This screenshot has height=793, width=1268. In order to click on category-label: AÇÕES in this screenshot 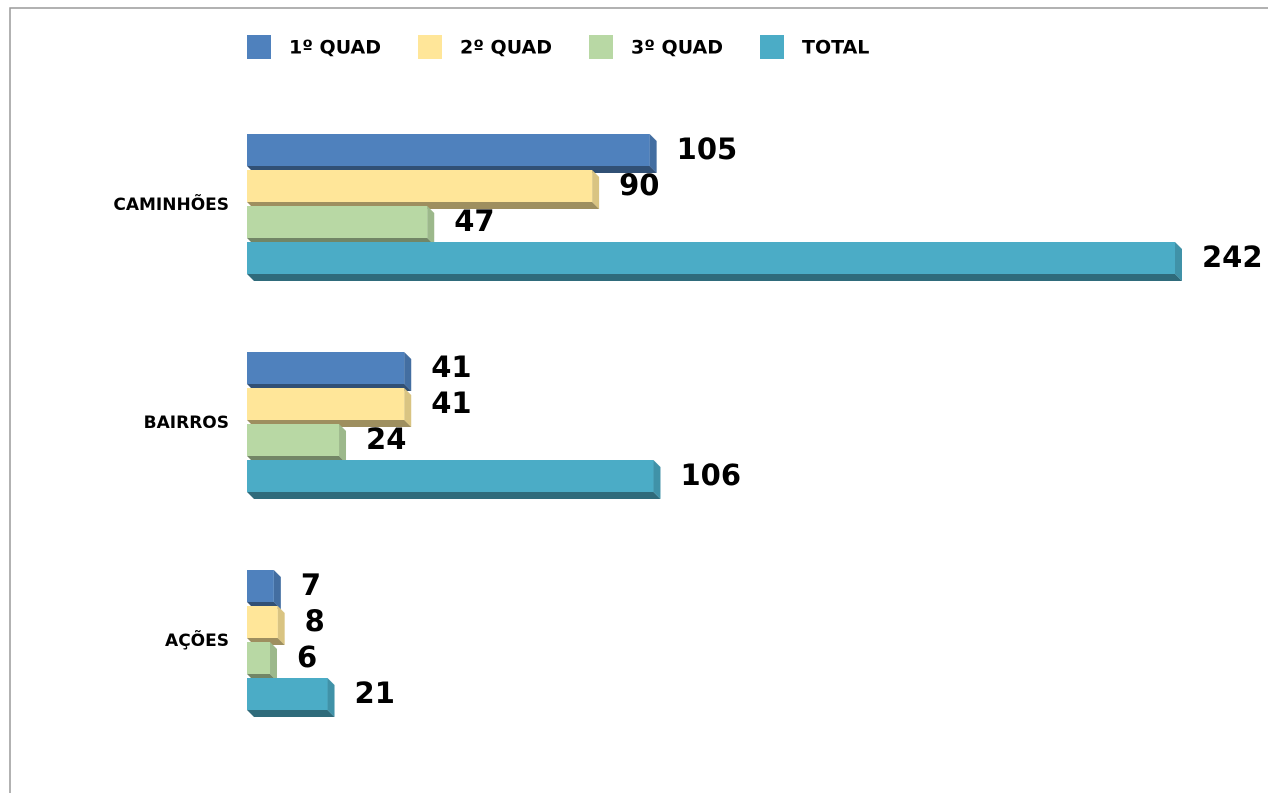, I will do `click(197, 639)`.